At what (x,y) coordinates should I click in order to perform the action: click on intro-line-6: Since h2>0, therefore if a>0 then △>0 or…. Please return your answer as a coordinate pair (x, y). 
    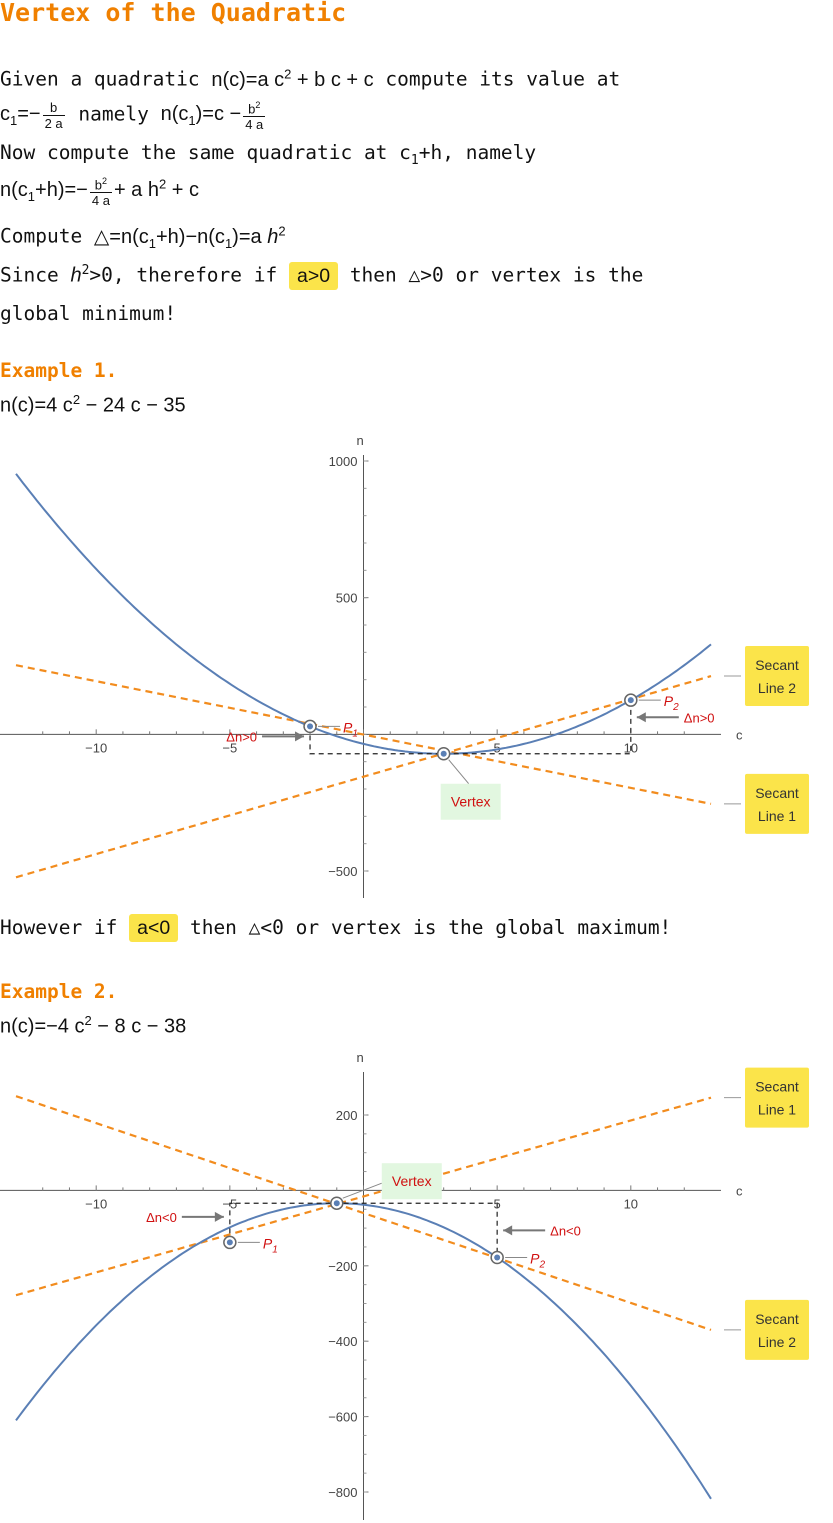
    Looking at the image, I should click on (321, 275).